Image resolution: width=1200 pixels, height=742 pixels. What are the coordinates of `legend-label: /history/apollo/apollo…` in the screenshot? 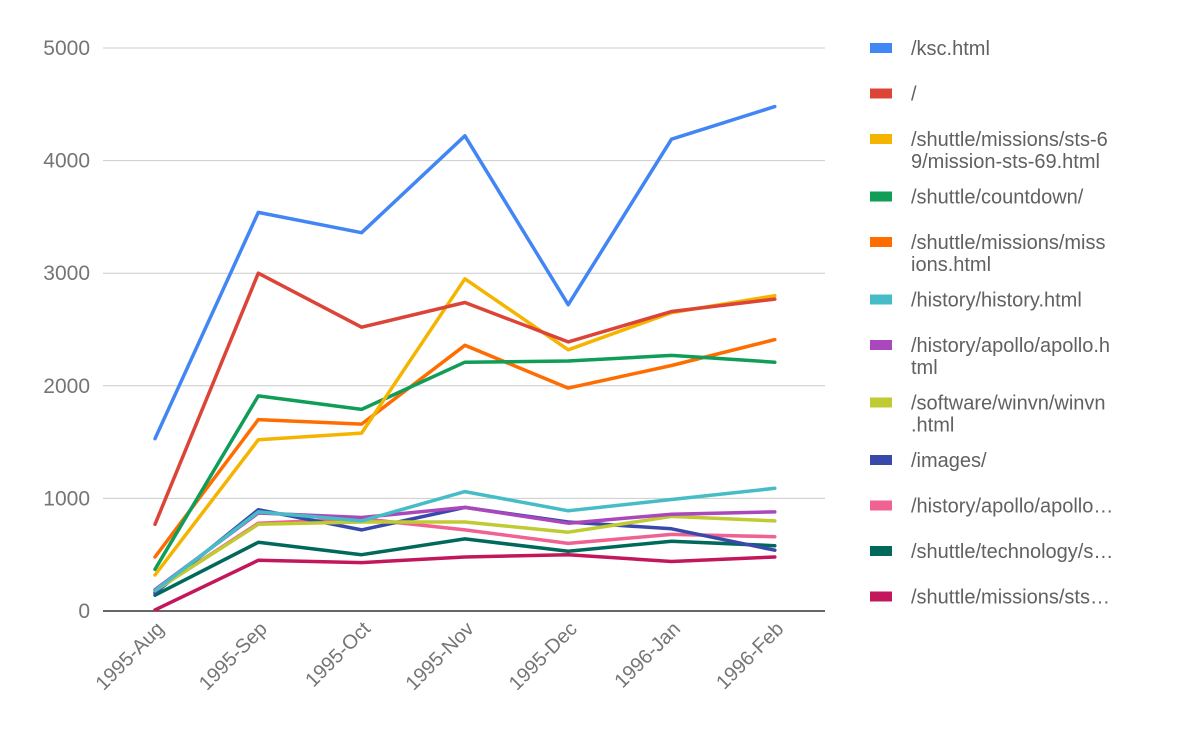 It's located at (1012, 507).